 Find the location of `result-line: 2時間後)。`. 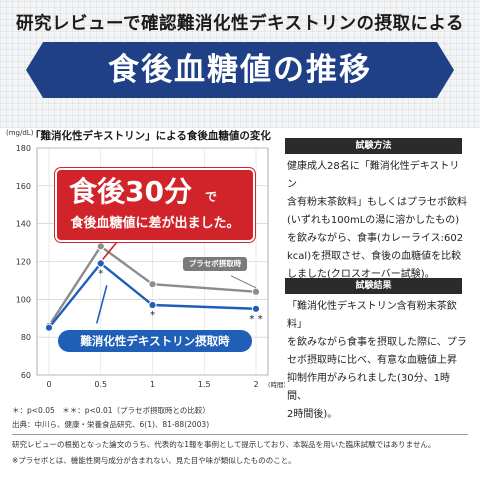

result-line: 2時間後)。 is located at coordinates (312, 414).